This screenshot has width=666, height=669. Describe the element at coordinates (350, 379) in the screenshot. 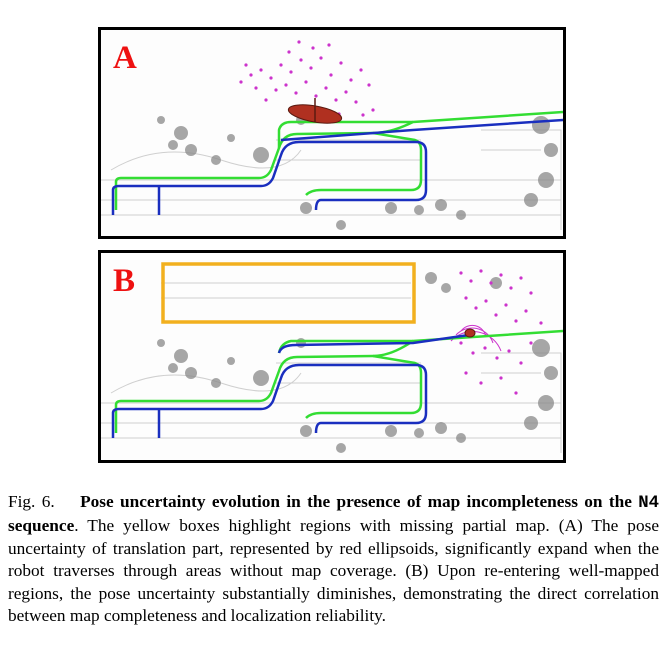

I see `trajectory-green-loop` at that location.